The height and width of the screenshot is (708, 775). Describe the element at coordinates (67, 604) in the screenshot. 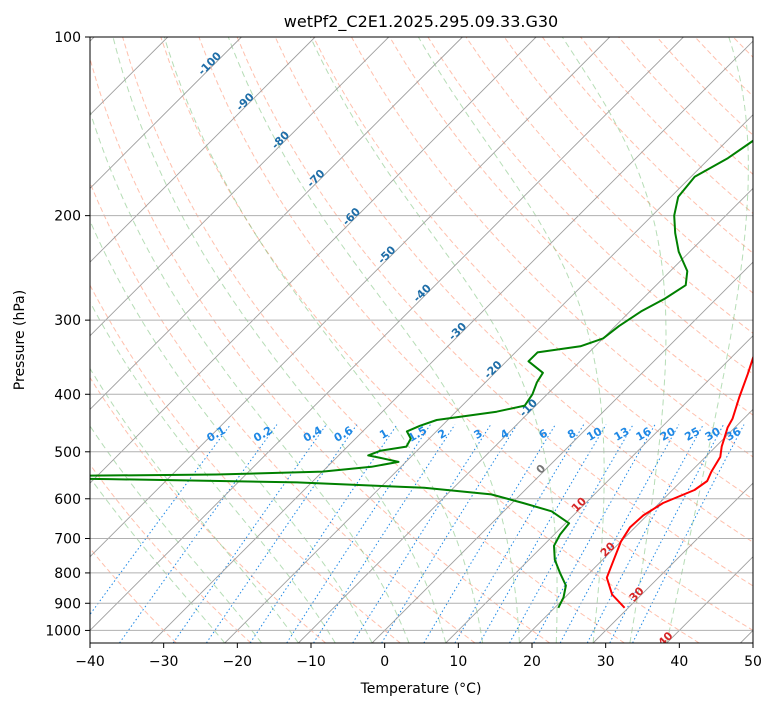

I see `y-tick-label: 900` at that location.